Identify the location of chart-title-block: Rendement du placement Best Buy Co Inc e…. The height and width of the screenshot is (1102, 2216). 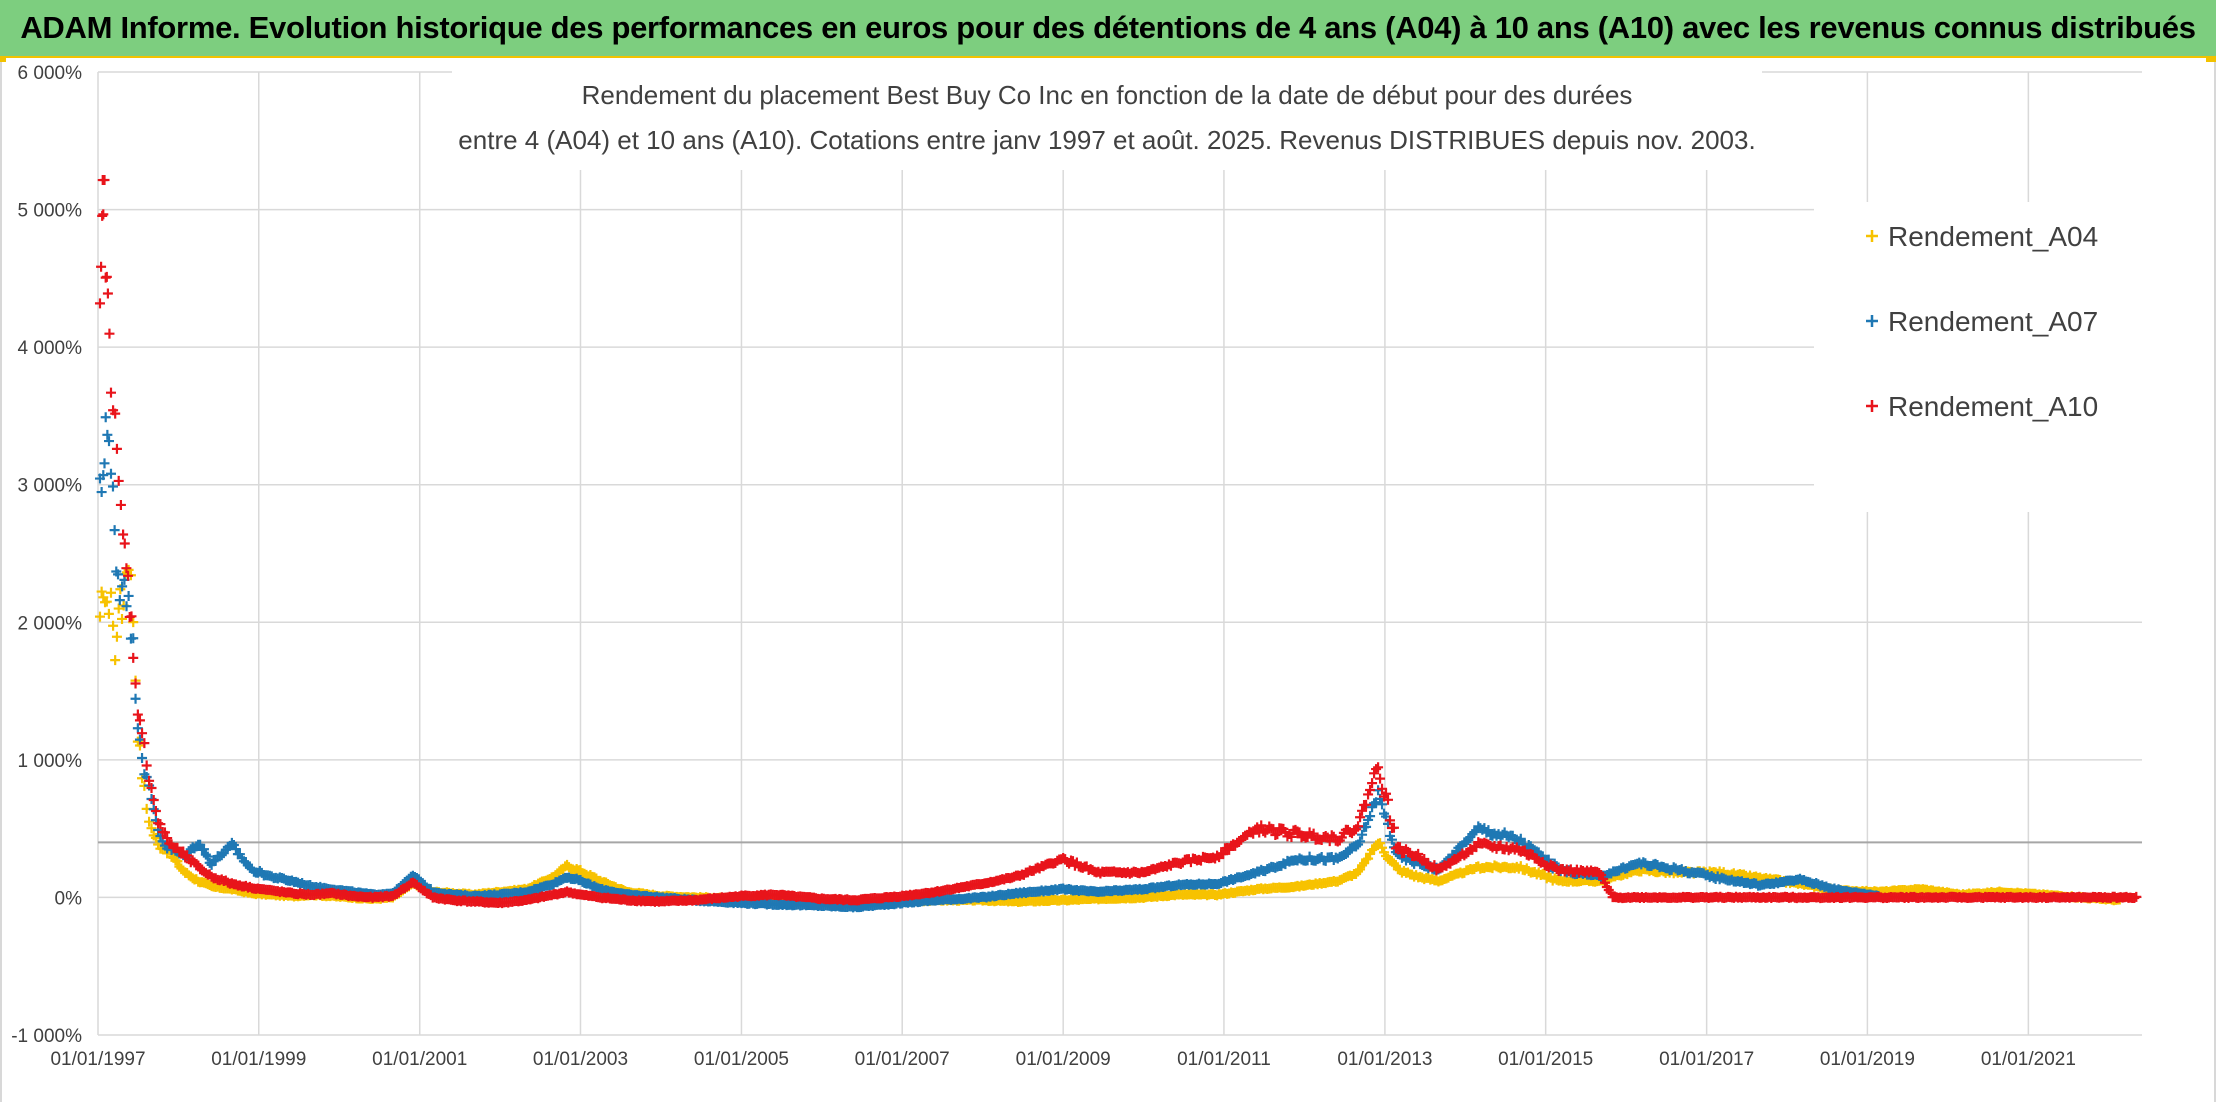
(1107, 116).